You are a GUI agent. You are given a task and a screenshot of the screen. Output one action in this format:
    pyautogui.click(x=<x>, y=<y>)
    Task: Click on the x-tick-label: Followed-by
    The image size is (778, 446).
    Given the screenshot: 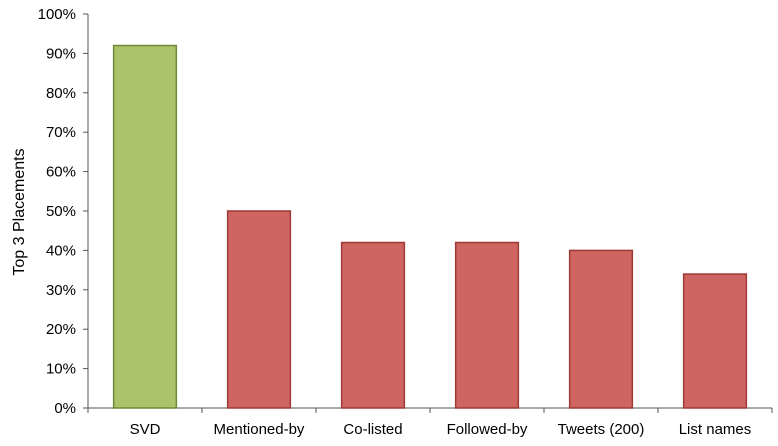 What is the action you would take?
    pyautogui.click(x=487, y=429)
    